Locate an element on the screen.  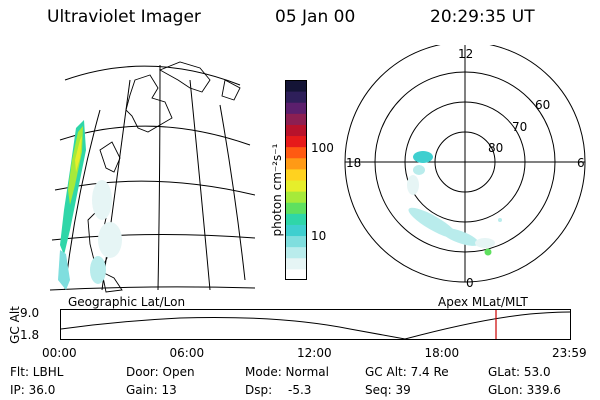
gc-altitude-status: GC Alt: 7.4 Re is located at coordinates (407, 372).